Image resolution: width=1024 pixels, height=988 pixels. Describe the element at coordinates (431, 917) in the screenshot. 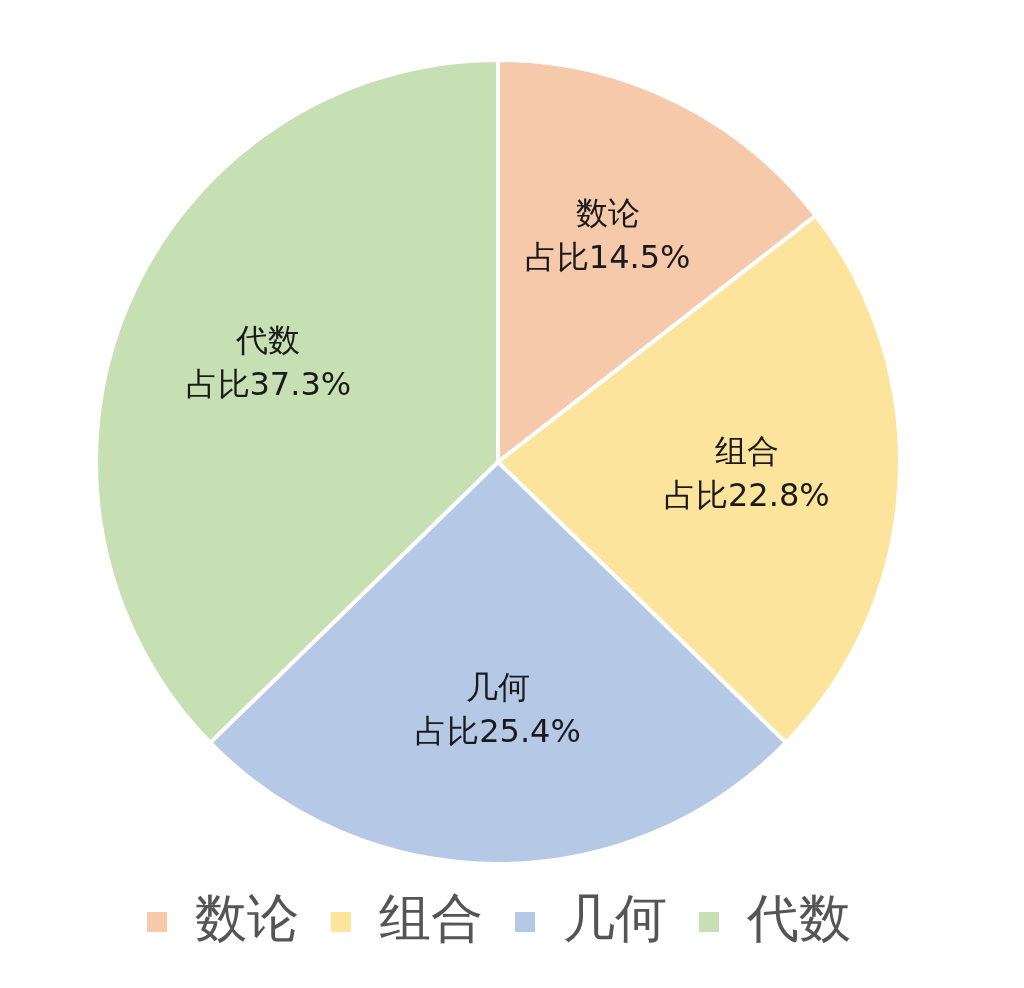

I see `legend-label: 组合` at that location.